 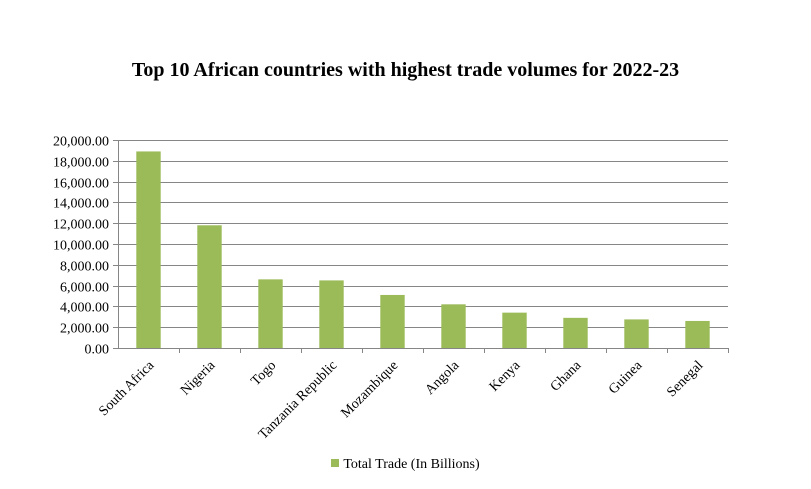 I want to click on y-tick-label: 18,000.00, so click(x=81, y=163).